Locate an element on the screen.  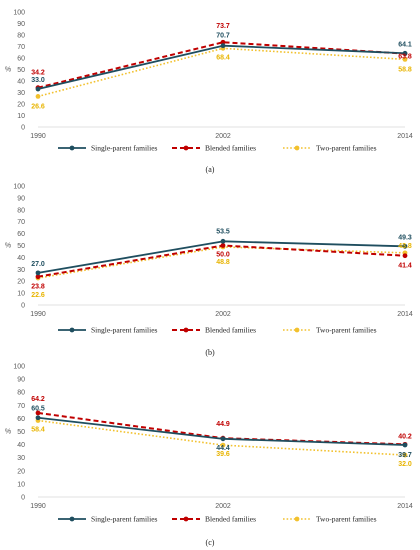
data-label-blended: 23.8 is located at coordinates (38, 287).